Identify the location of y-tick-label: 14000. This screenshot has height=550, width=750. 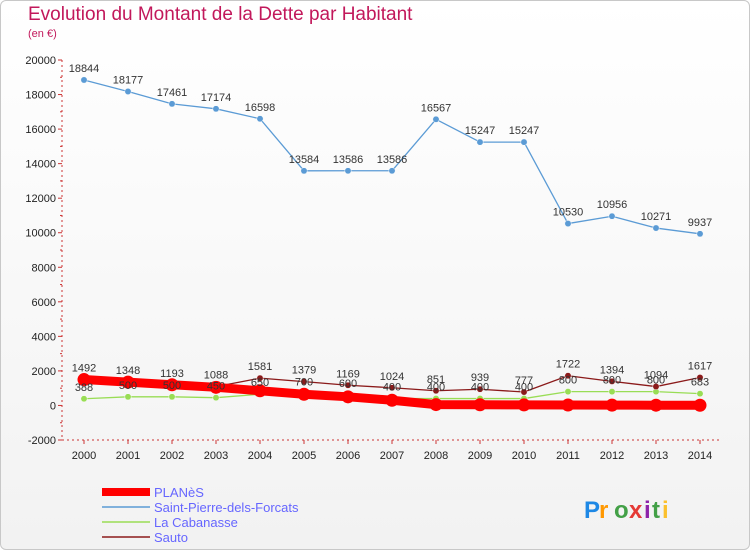
(40, 165).